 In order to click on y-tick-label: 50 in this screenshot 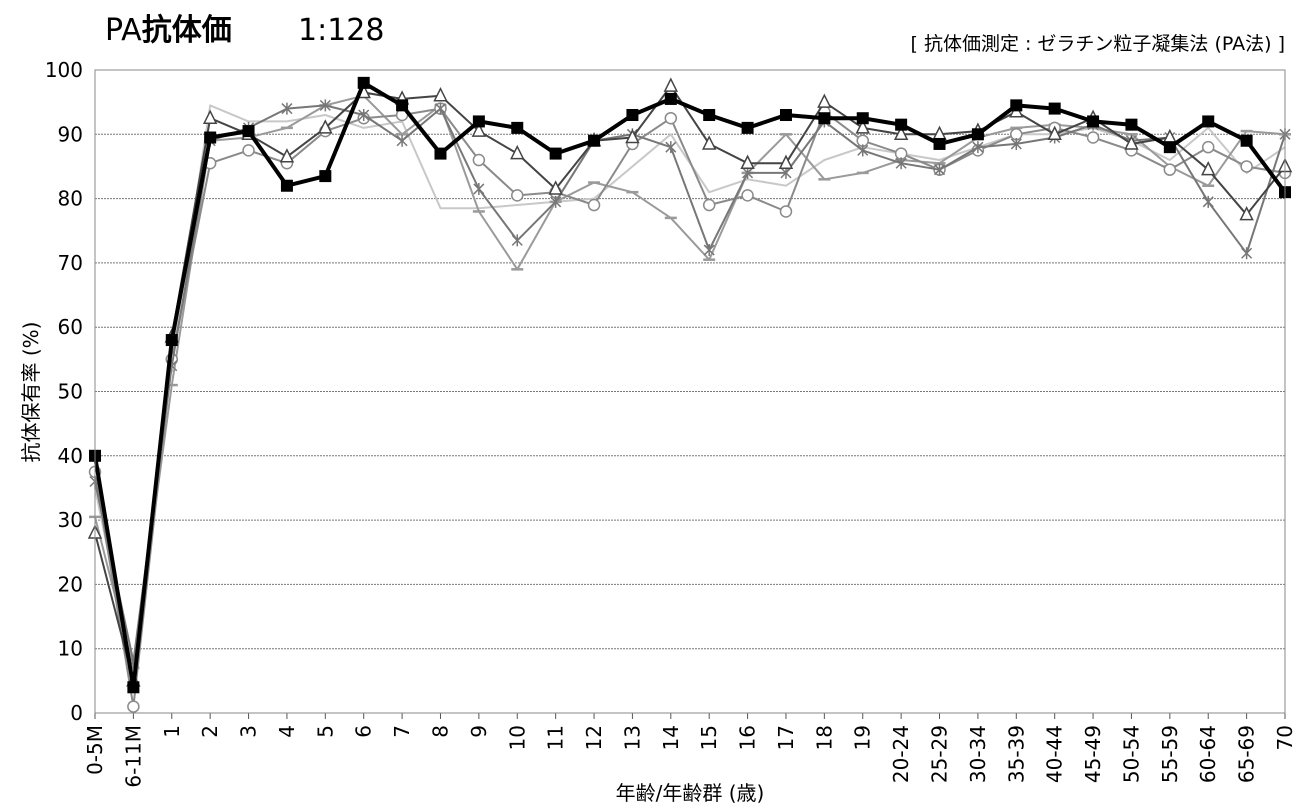, I will do `click(70, 392)`.